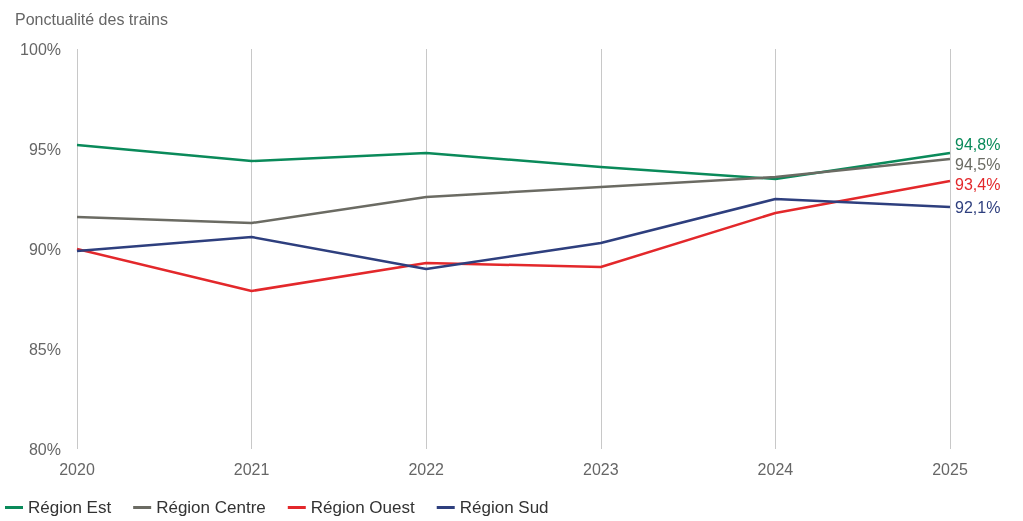  What do you see at coordinates (44, 249) in the screenshot?
I see `y-tick-label: 90%` at bounding box center [44, 249].